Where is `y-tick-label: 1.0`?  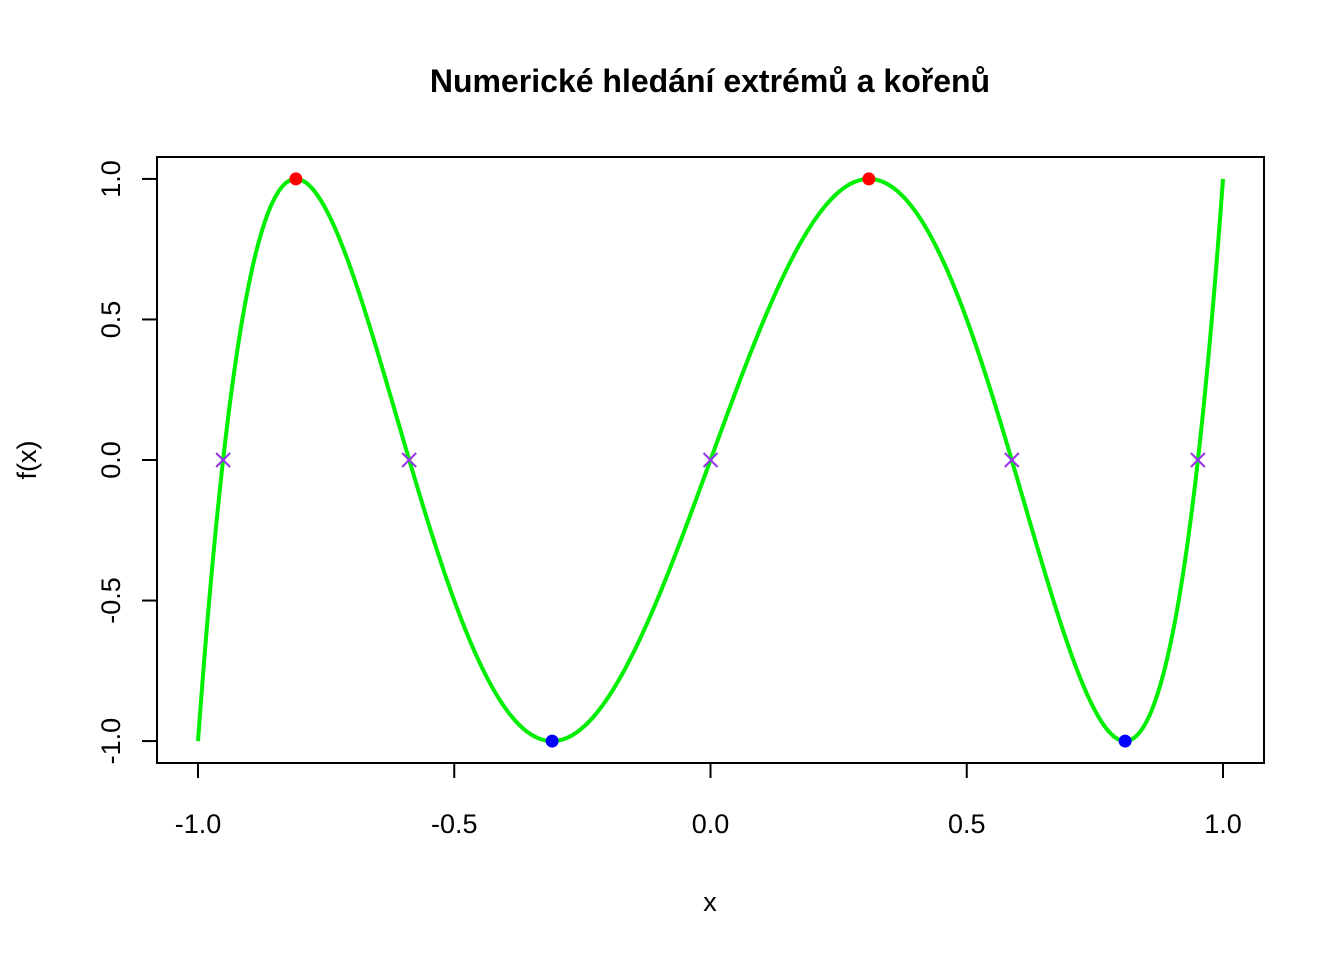
y-tick-label: 1.0 is located at coordinates (111, 179).